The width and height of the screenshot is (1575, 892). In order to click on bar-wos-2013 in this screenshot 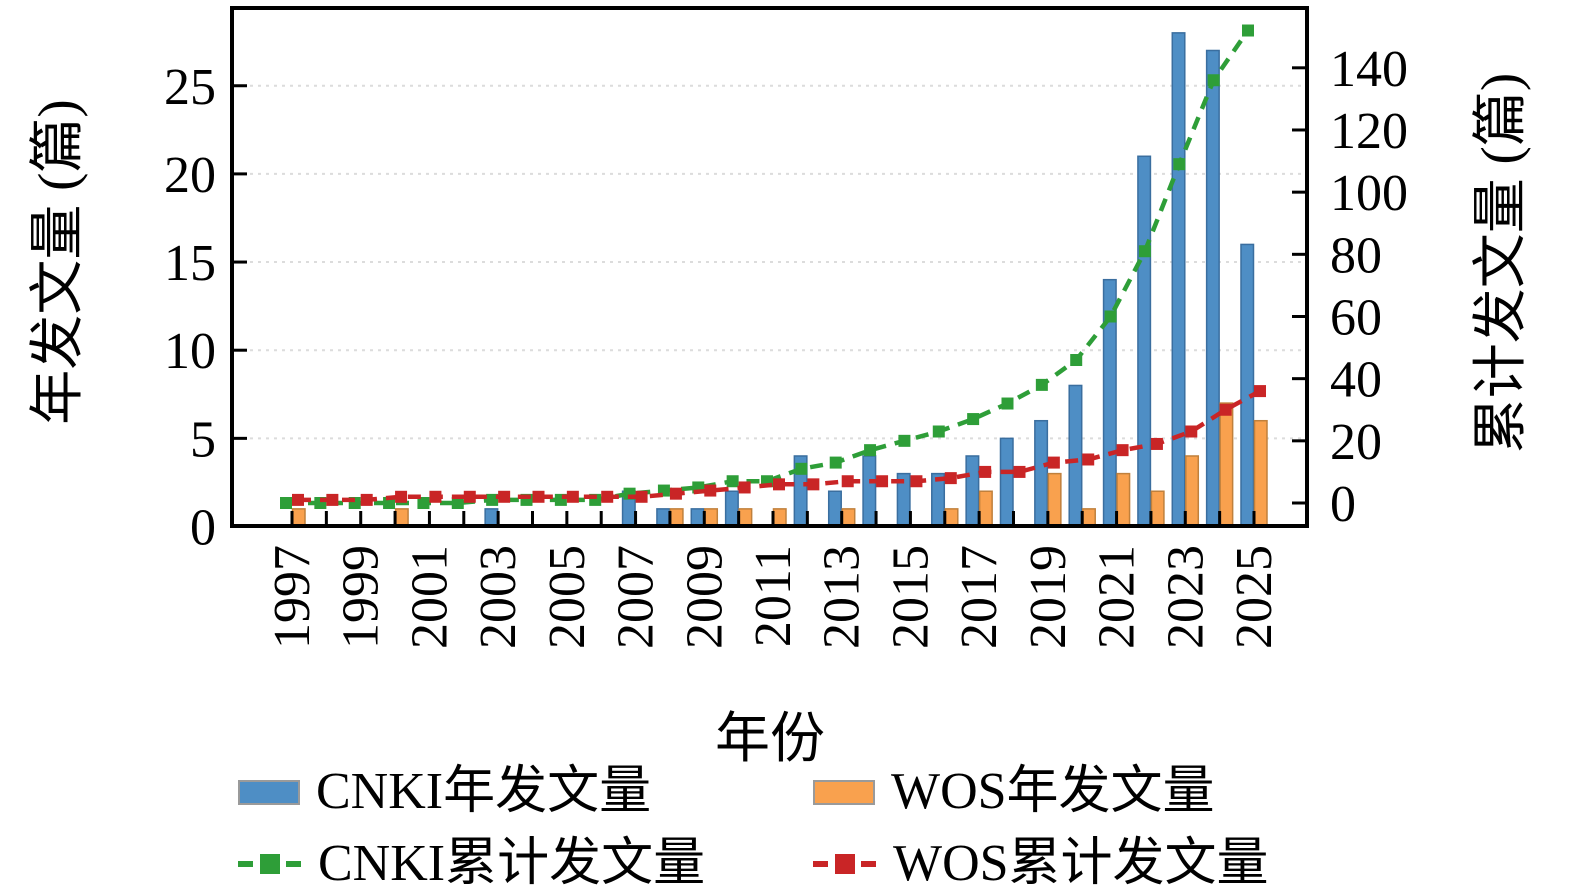, I will do `click(848, 518)`.